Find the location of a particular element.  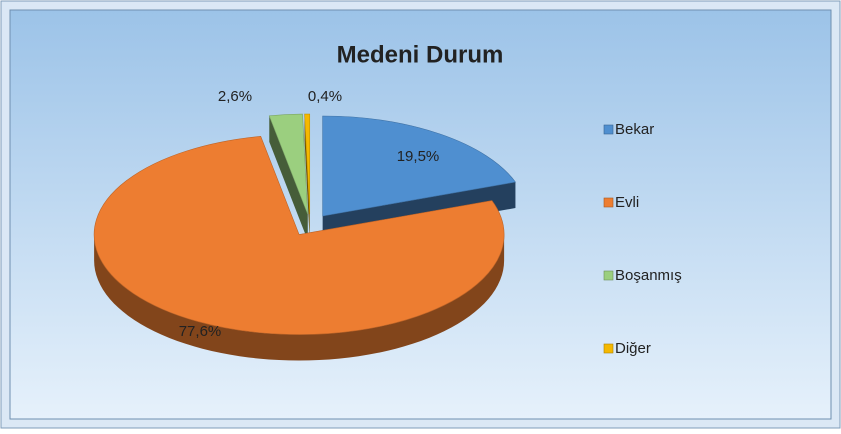

data-label: 77,6% is located at coordinates (200, 331).